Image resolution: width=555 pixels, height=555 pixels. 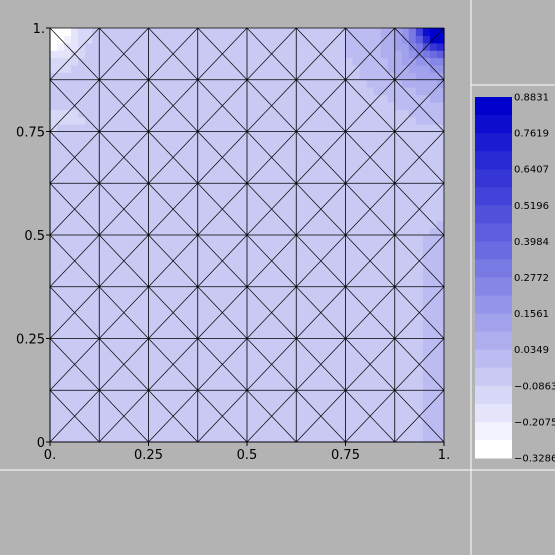 I want to click on colorbar-band, so click(x=493, y=232).